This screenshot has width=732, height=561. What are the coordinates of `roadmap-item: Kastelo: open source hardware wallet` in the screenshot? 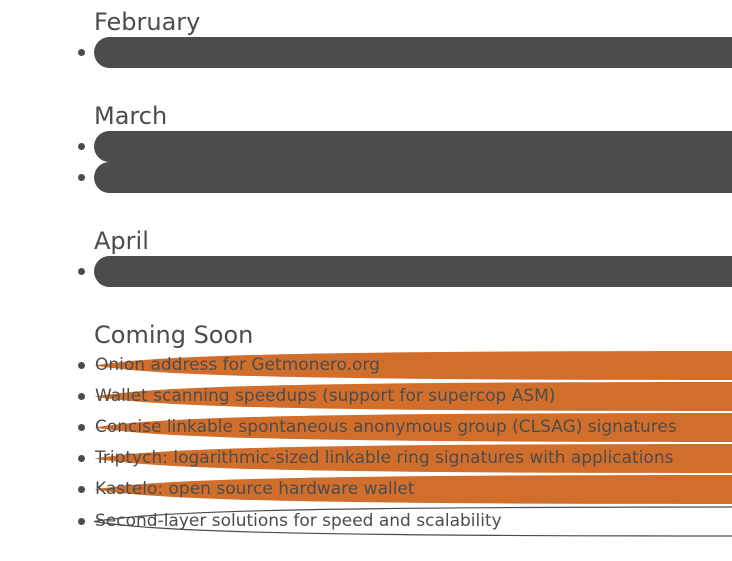 It's located at (366, 489).